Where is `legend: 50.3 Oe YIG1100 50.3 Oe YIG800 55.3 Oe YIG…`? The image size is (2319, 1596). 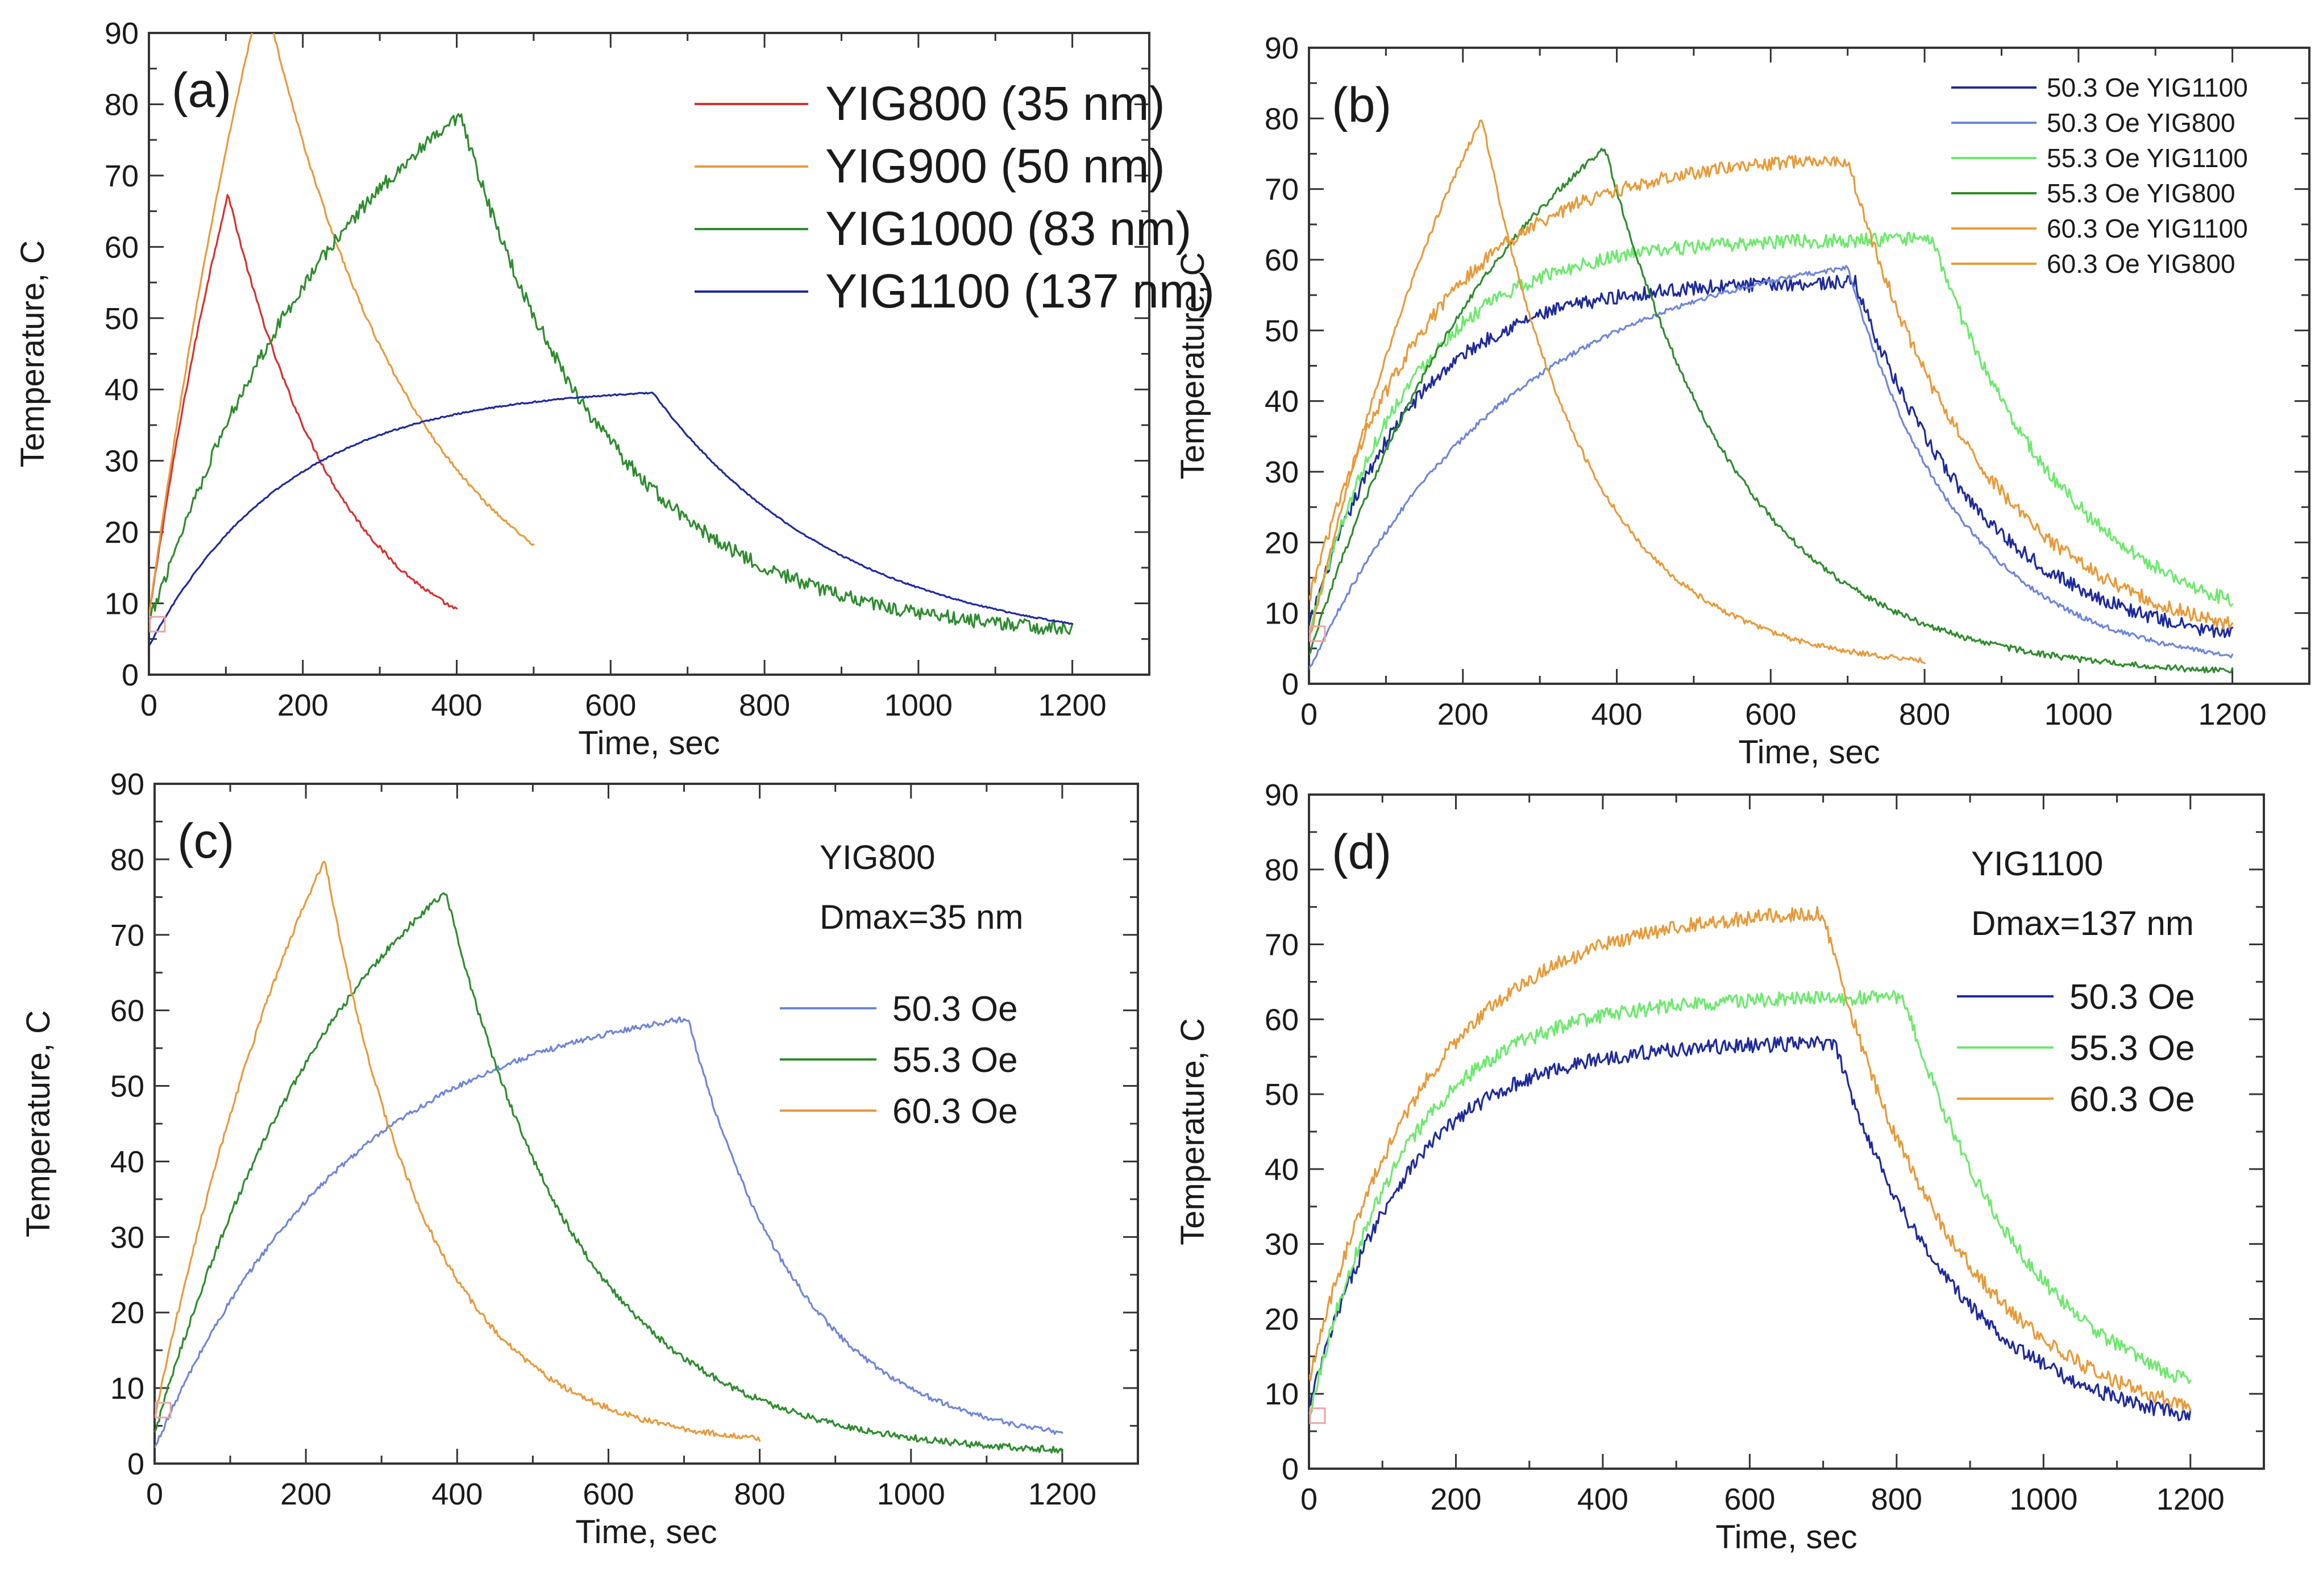
legend: 50.3 Oe YIG1100 50.3 Oe YIG800 55.3 Oe YIG… is located at coordinates (2099, 176).